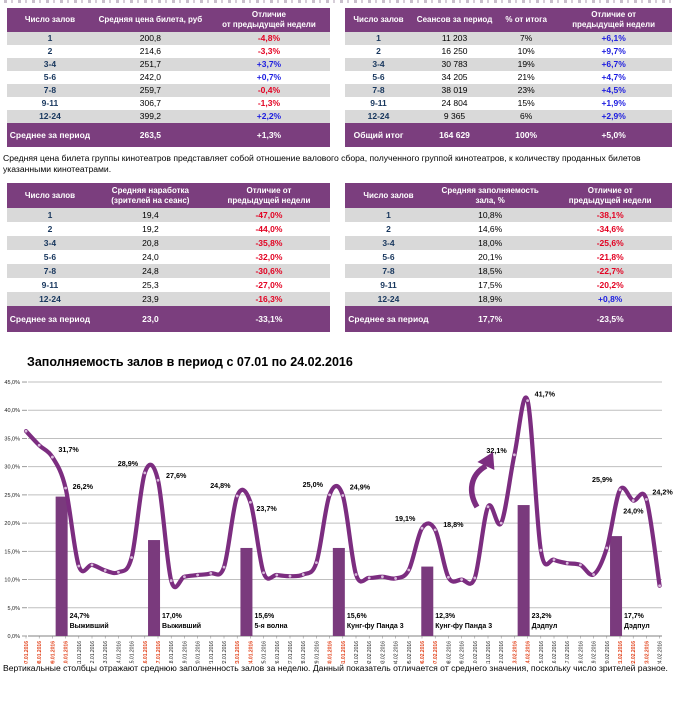  What do you see at coordinates (150, 103) in the screenshot?
I see `cell: 306,7` at bounding box center [150, 103].